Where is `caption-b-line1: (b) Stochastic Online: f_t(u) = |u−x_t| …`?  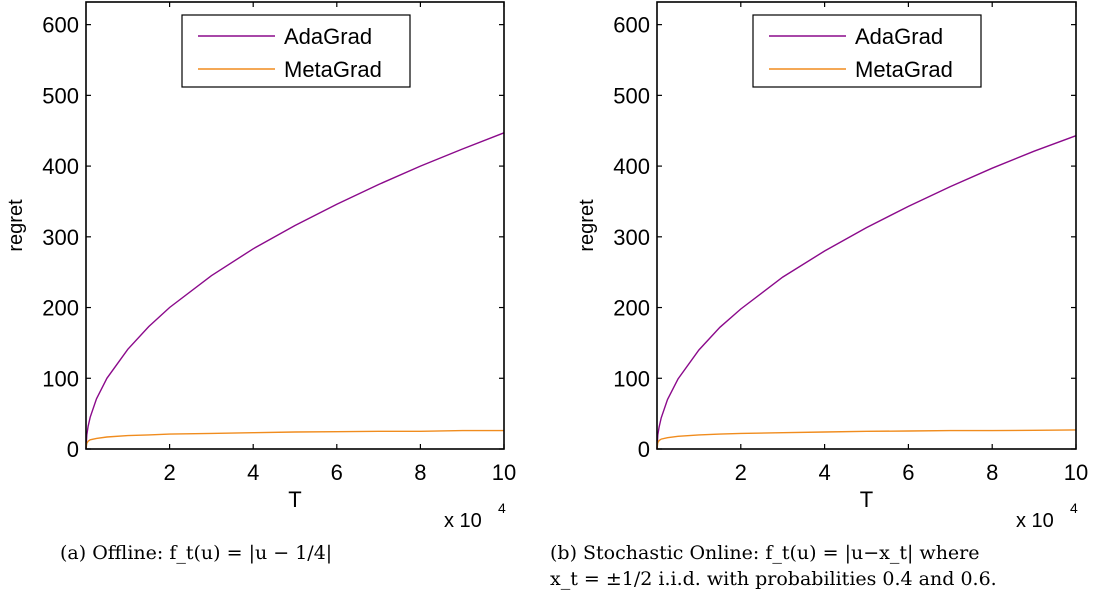
caption-b-line1: (b) Stochastic Online: f_t(u) = |u−x_t| … is located at coordinates (765, 553).